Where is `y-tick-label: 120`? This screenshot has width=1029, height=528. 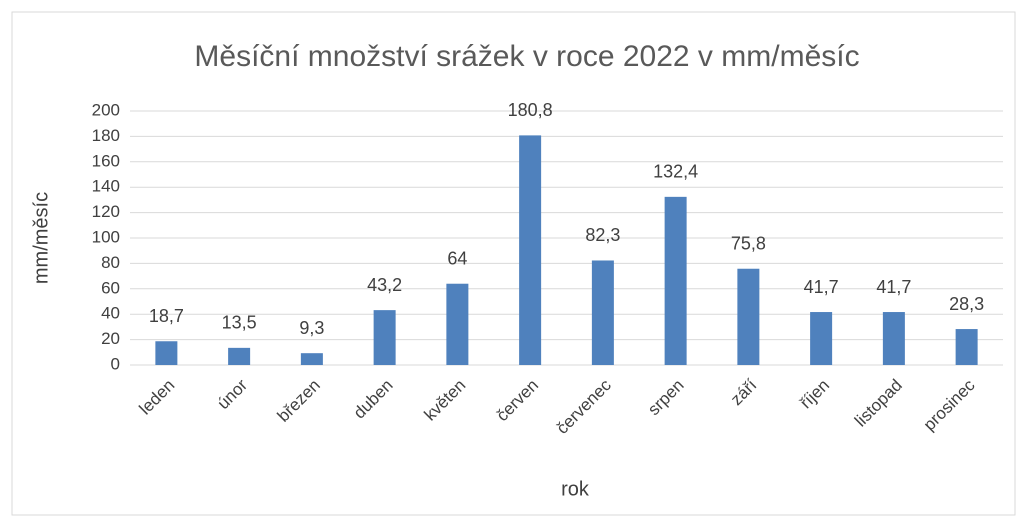
y-tick-label: 120 is located at coordinates (106, 211).